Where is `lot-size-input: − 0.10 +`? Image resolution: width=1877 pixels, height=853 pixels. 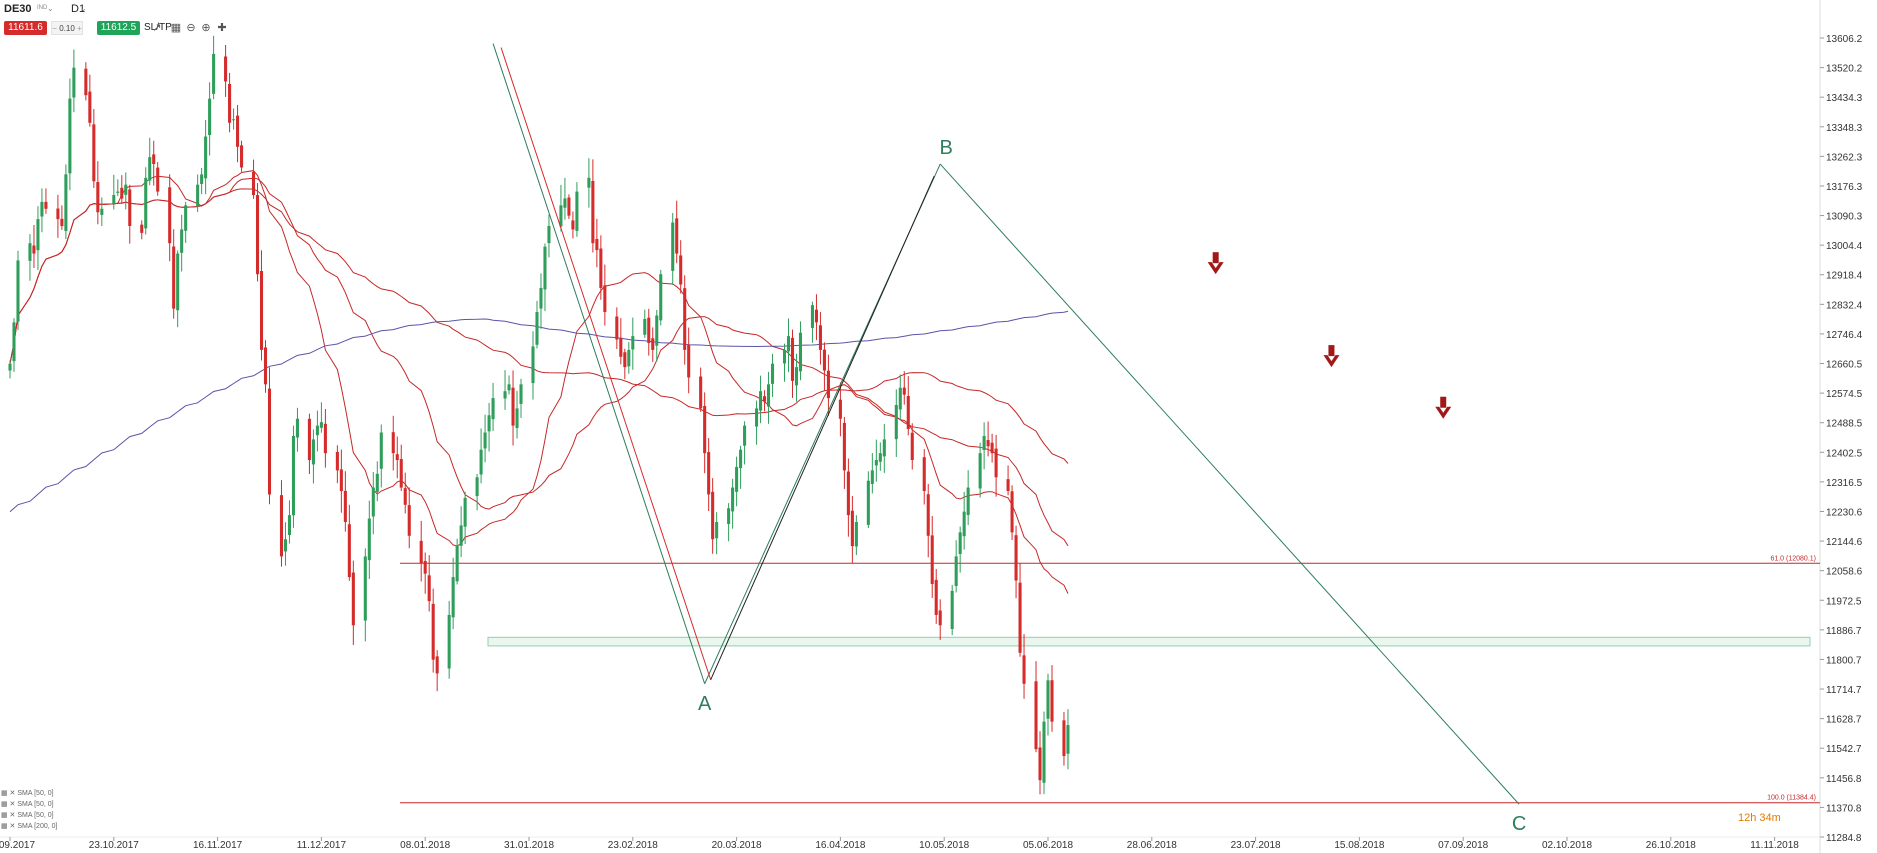 lot-size-input: − 0.10 + is located at coordinates (67, 28).